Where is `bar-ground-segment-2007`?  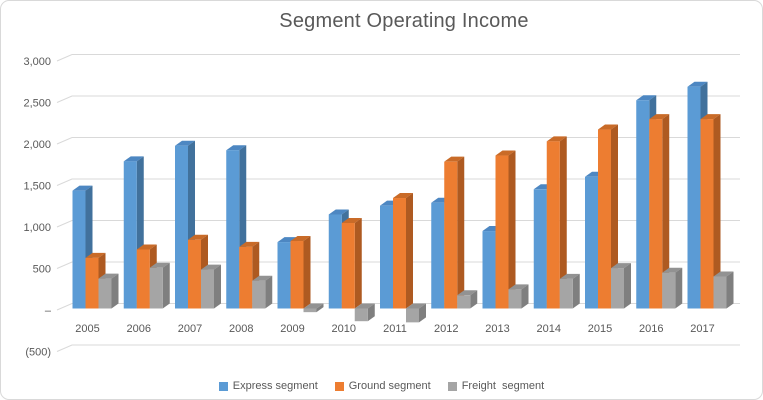 bar-ground-segment-2007 is located at coordinates (194, 274).